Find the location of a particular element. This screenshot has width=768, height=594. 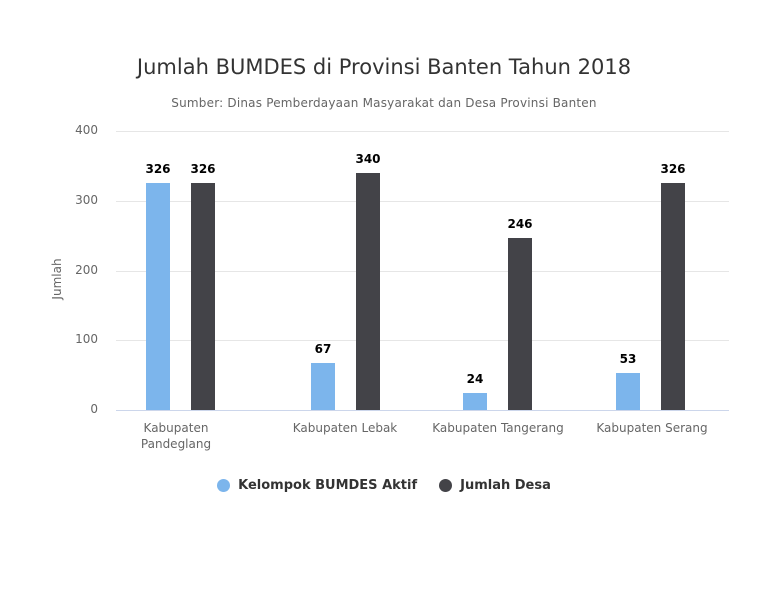

legend-item-jumlah-desa: Jumlah Desa is located at coordinates (495, 485).